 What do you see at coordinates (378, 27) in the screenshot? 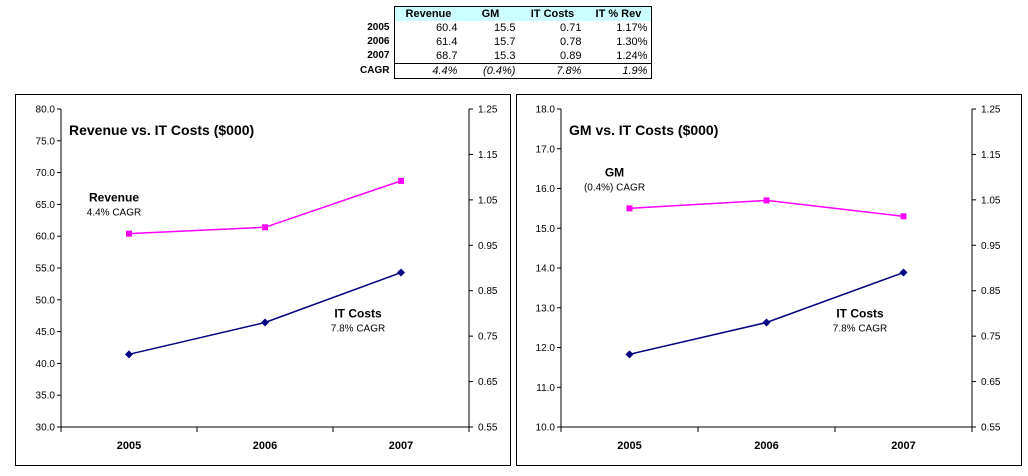
I see `row-label: 2005` at bounding box center [378, 27].